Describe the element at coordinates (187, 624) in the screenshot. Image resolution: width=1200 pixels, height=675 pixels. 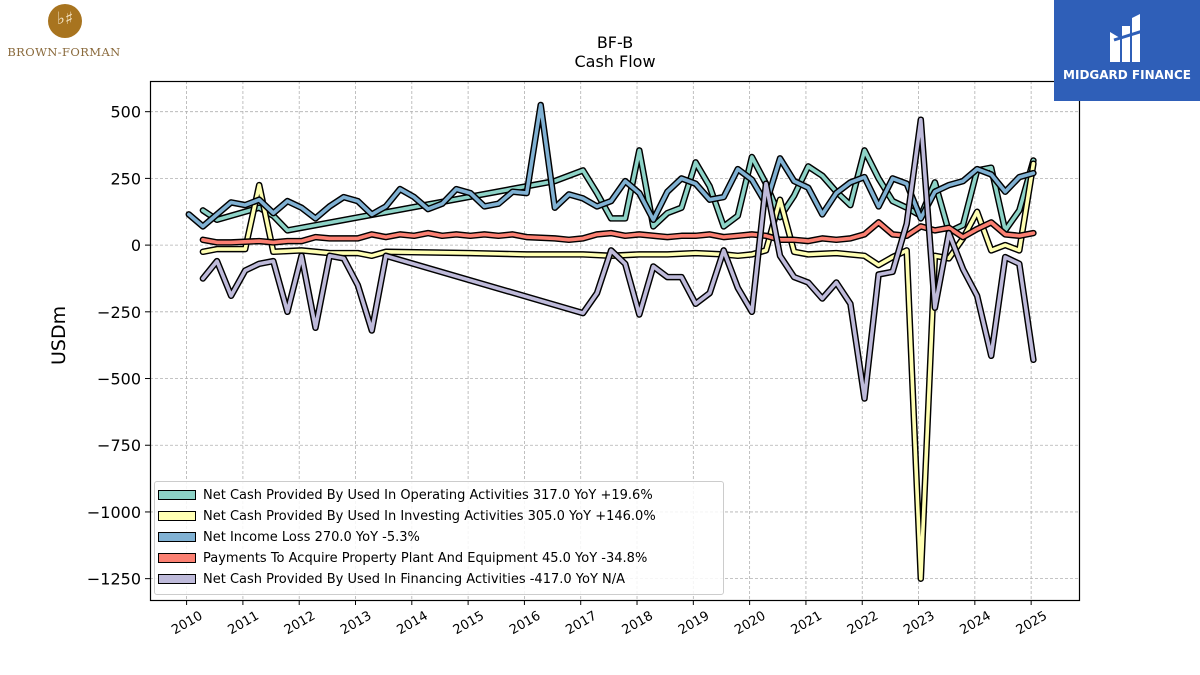
I see `x-tick-label: 2010` at that location.